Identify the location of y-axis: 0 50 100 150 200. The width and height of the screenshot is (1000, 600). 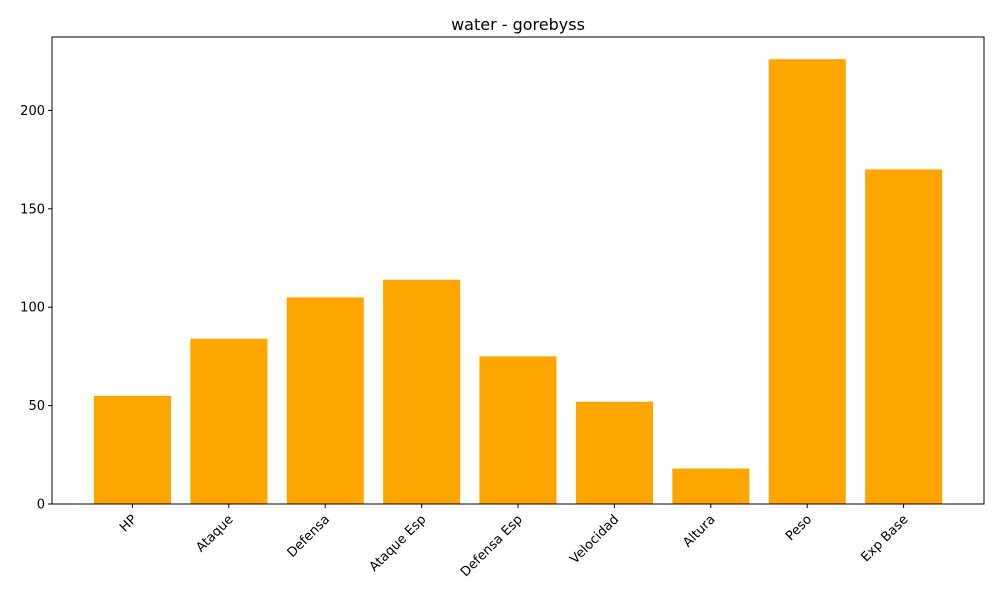
(36, 308).